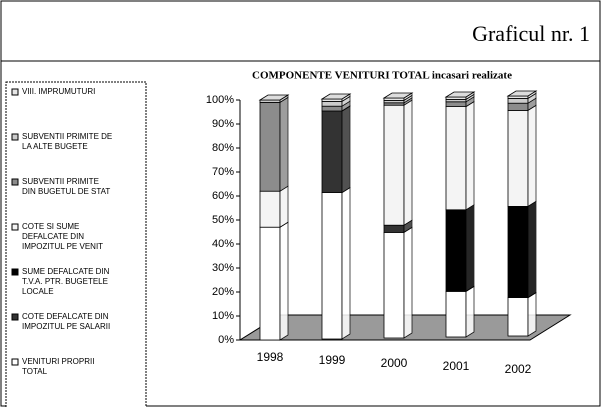 This screenshot has height=412, width=601. Describe the element at coordinates (223, 124) in the screenshot. I see `y-tick-label: 90%` at that location.